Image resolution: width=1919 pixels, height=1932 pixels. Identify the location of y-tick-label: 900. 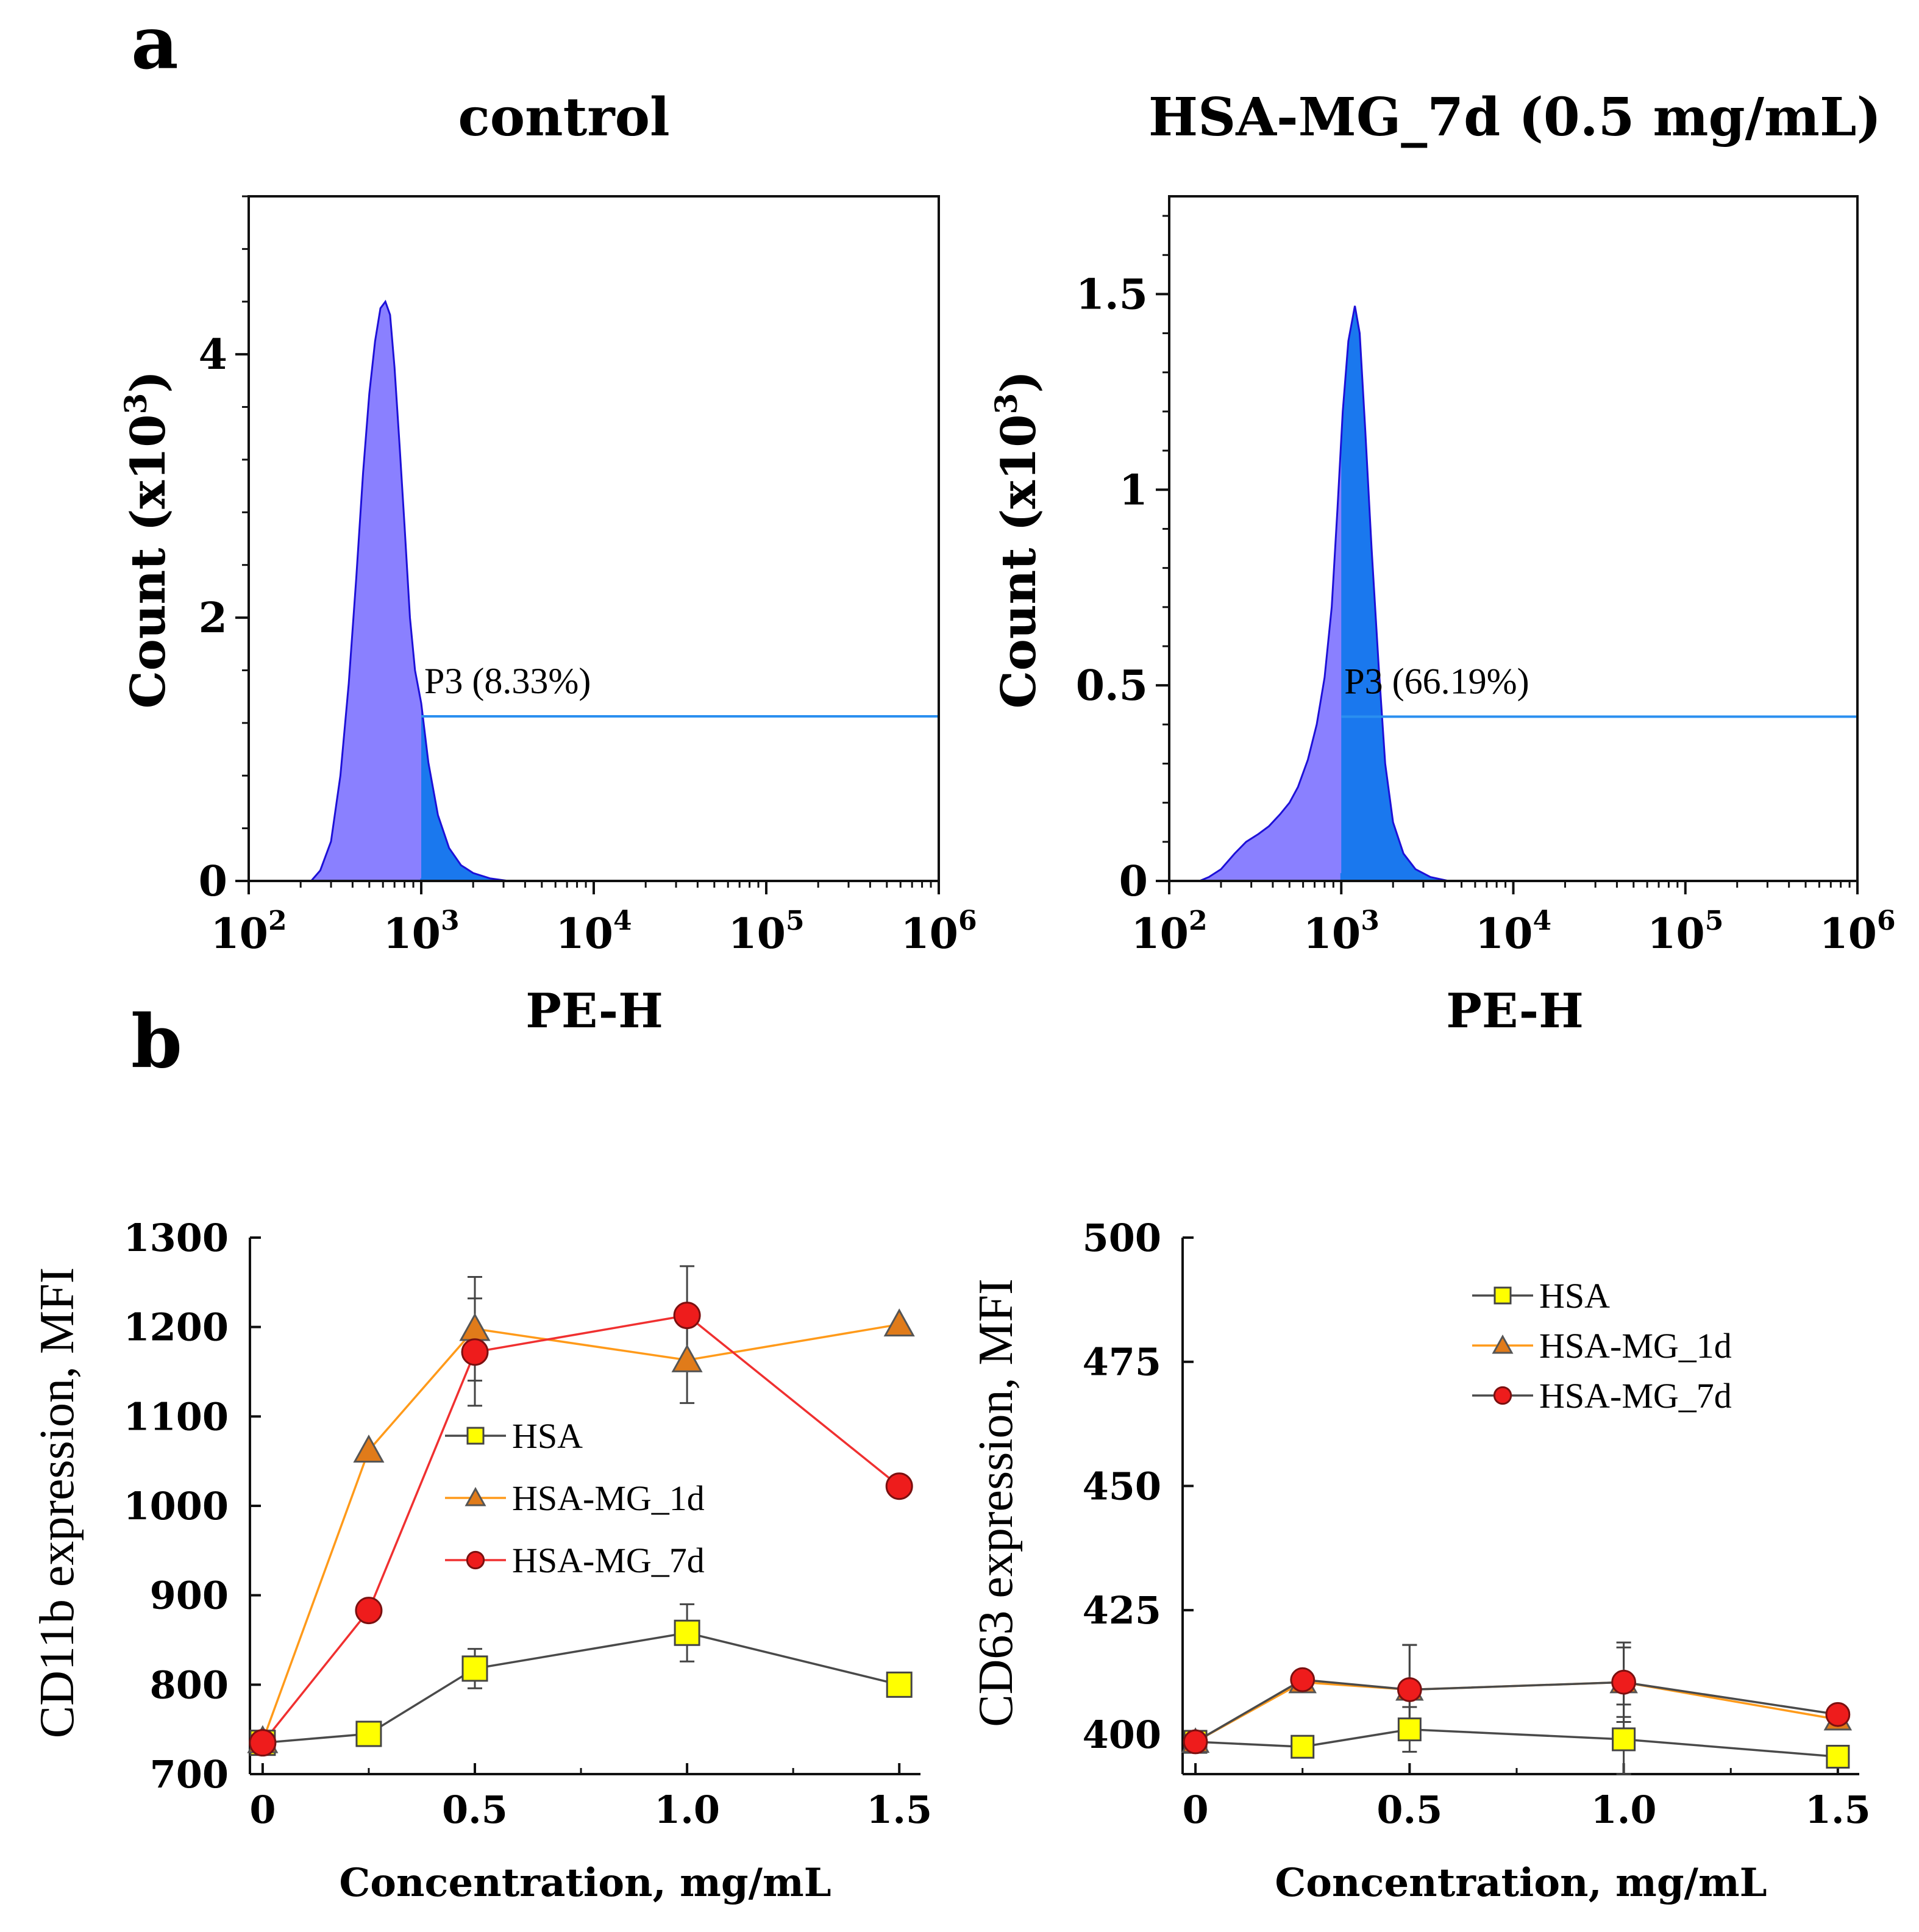
(189, 1596).